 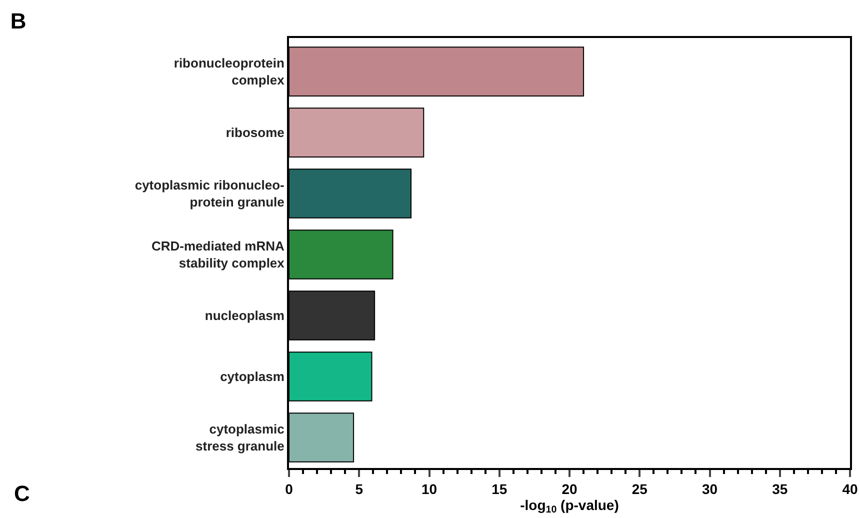 I want to click on x-axis-title: -log$_{10}$ (p-value), so click(x=569, y=506).